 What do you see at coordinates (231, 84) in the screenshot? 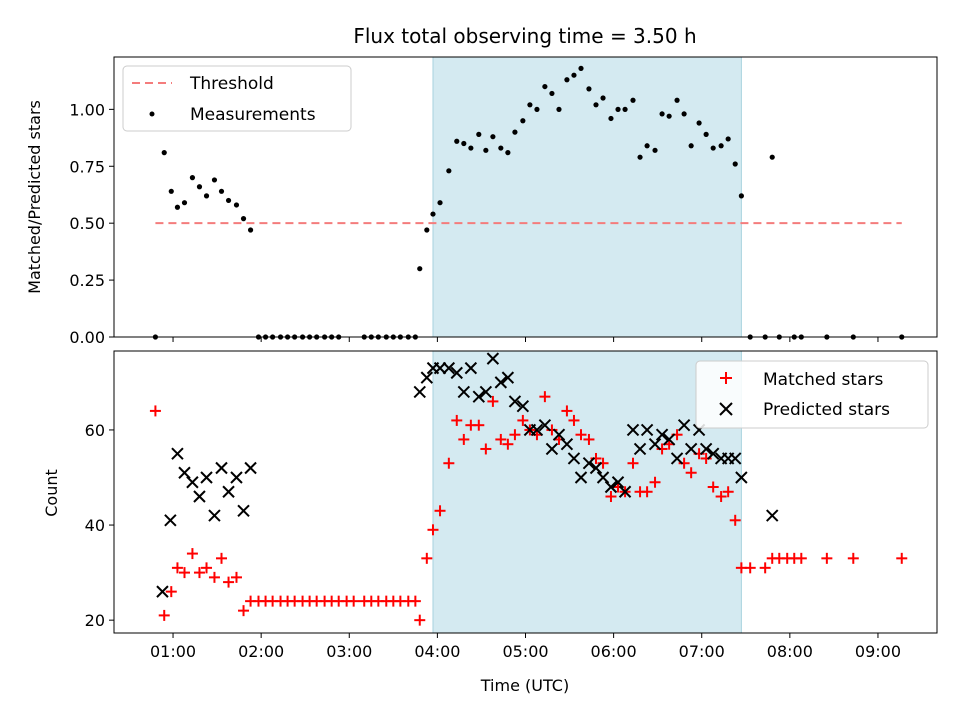
I see `legend-threshold-label: Threshold` at bounding box center [231, 84].